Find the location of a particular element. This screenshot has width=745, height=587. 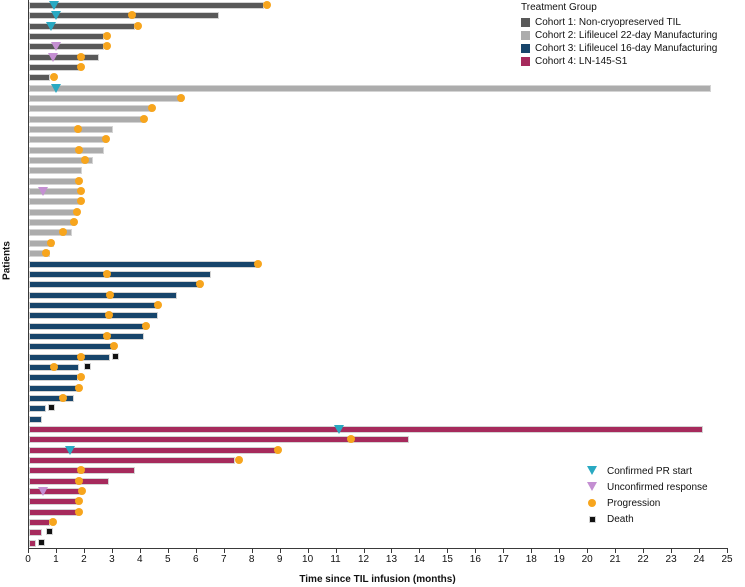

unconfirmed-legend-glyph is located at coordinates (592, 486).